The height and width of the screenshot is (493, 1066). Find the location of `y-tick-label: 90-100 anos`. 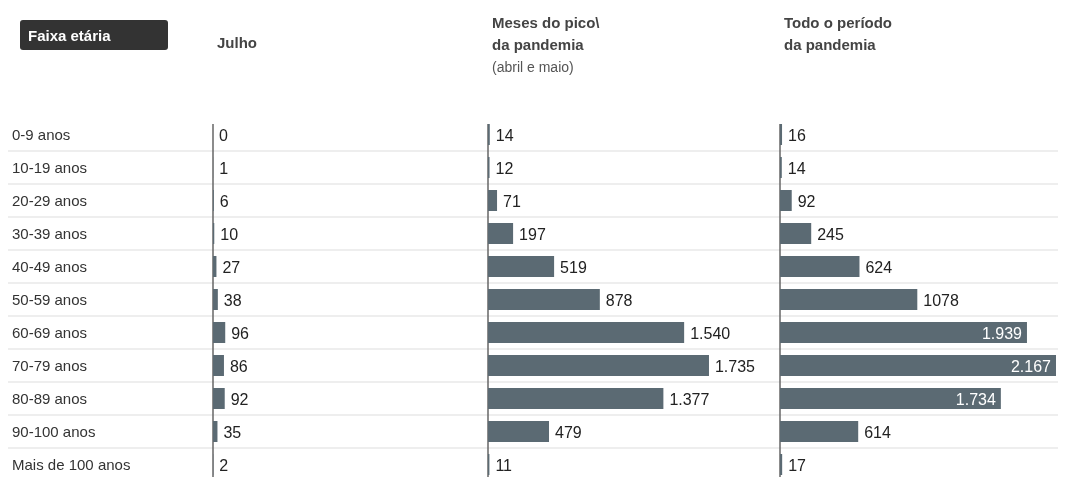

y-tick-label: 90-100 anos is located at coordinates (54, 431).